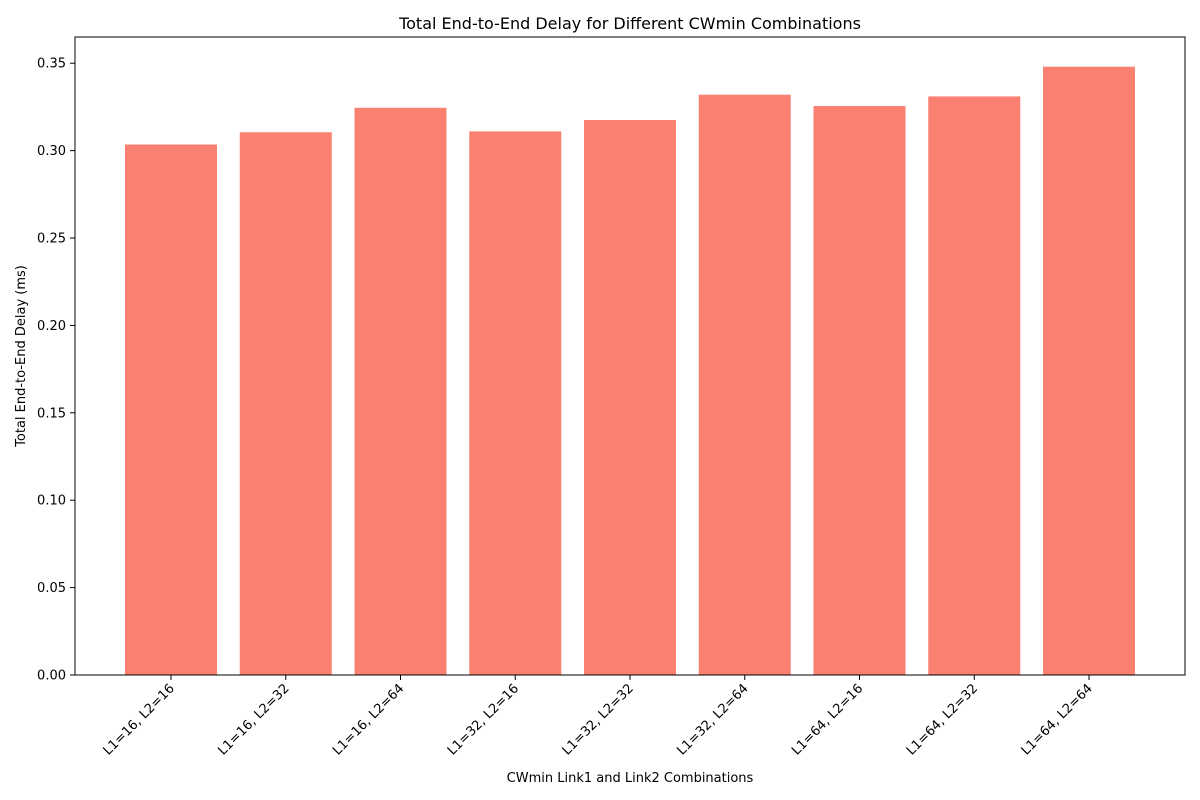 The width and height of the screenshot is (1200, 800). I want to click on x-tick-label-1: L1=16, L2=16, so click(139, 719).